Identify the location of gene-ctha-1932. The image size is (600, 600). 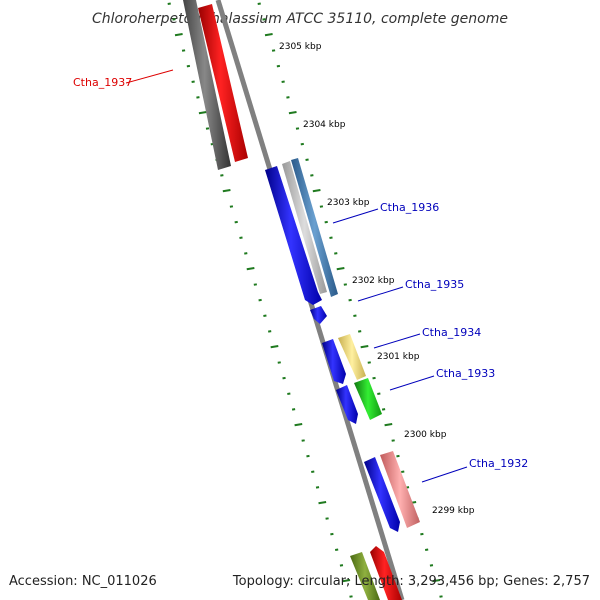
(400, 489).